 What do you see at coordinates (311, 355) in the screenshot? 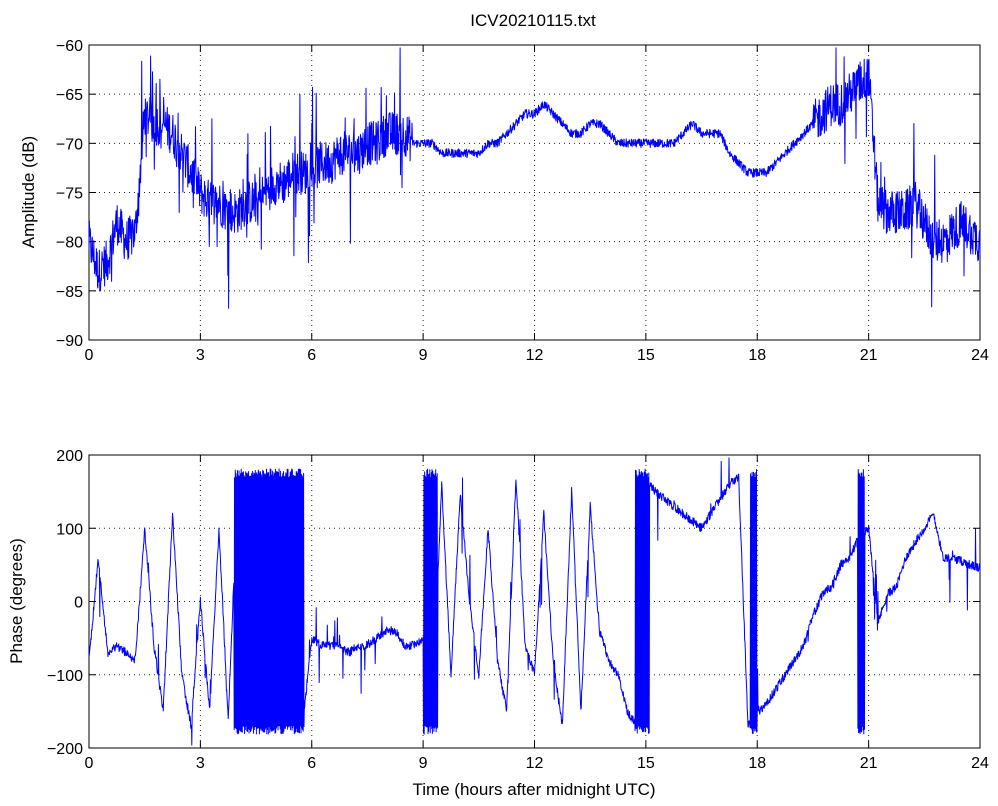
I see `amplitude-xtick-label: 6` at bounding box center [311, 355].